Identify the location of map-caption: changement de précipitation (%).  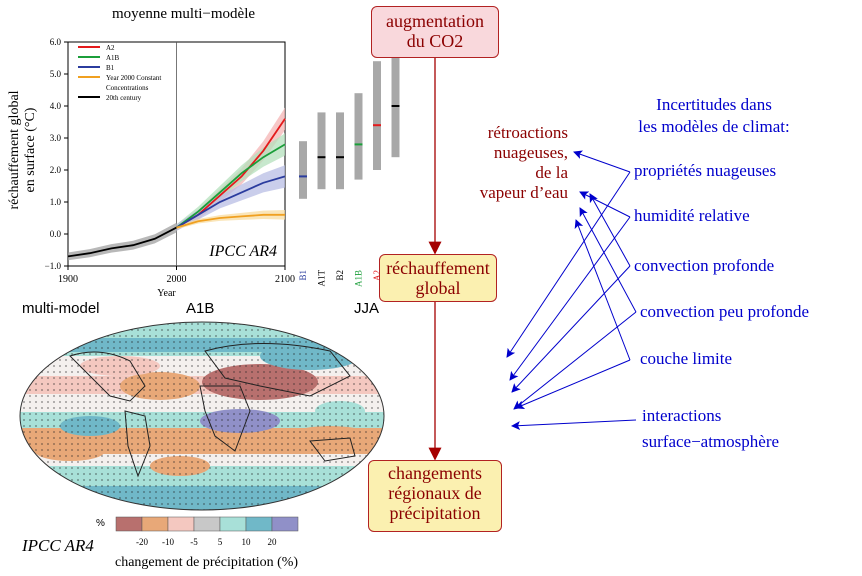
(207, 562).